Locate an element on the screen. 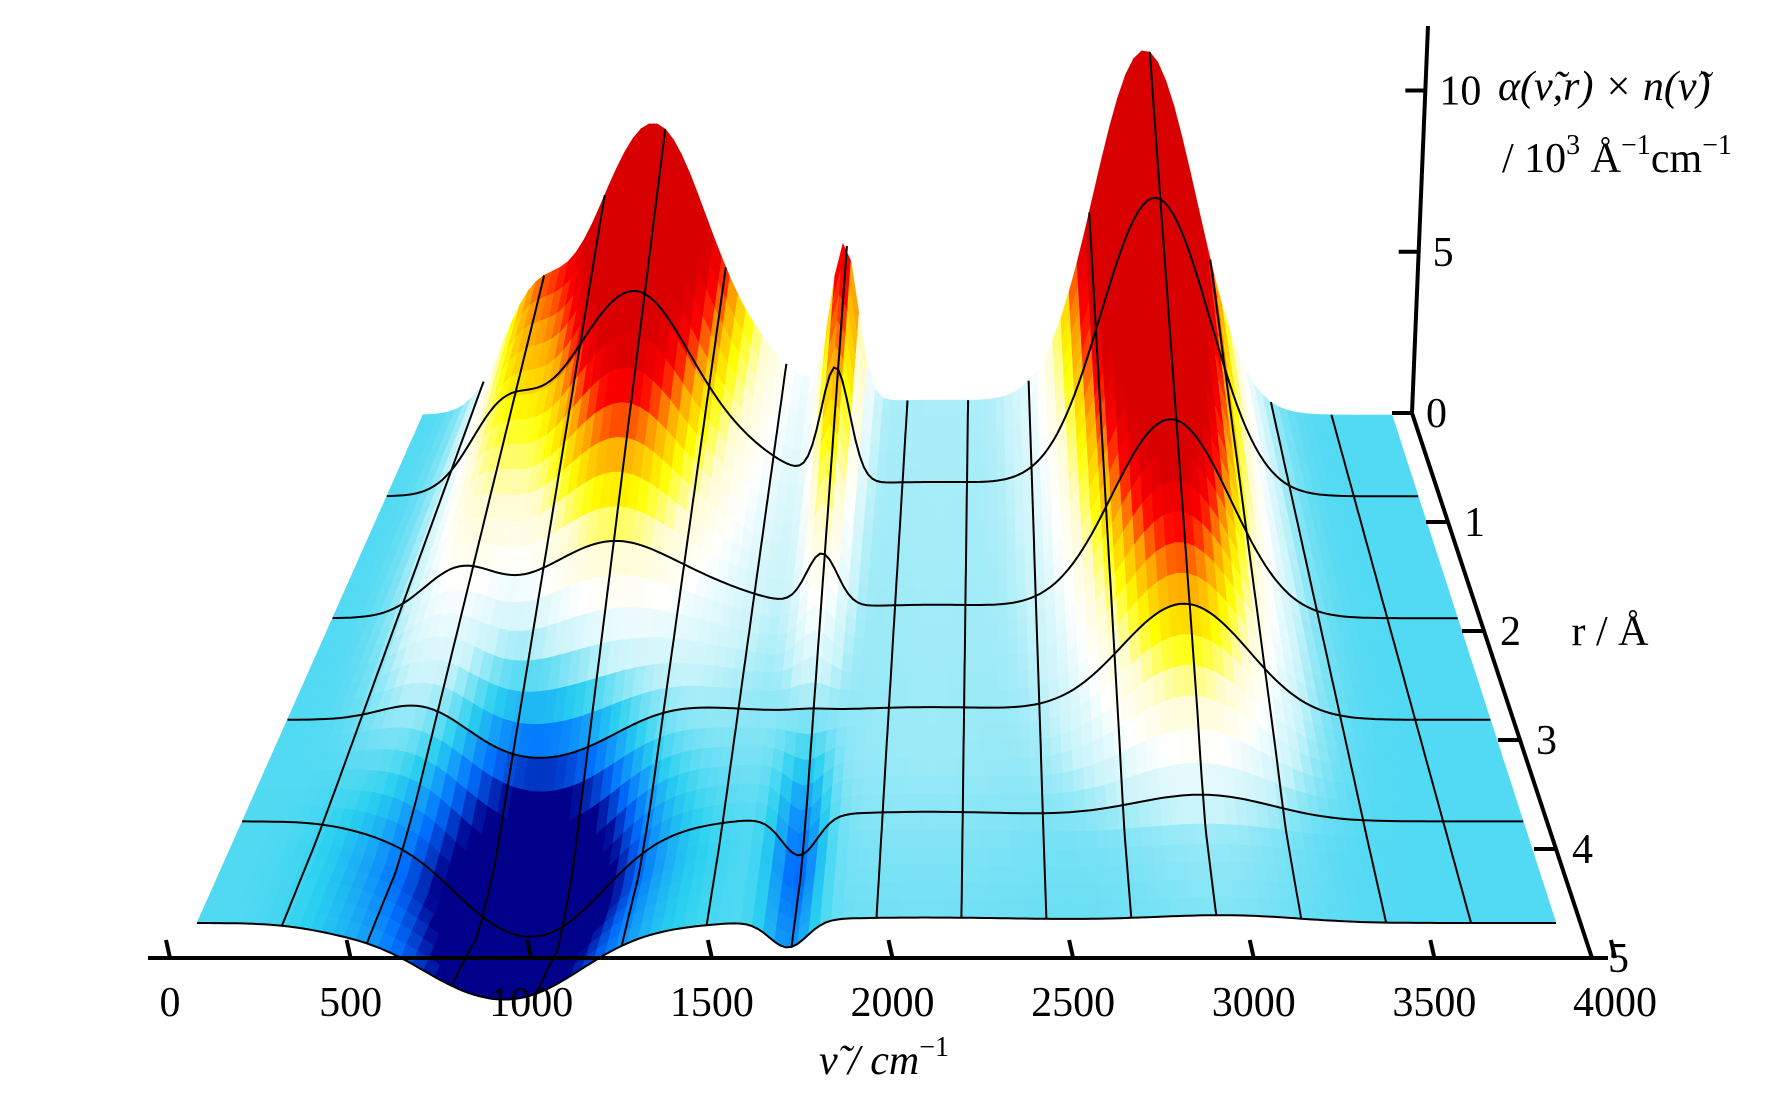 The image size is (1780, 1100). x-tick-mark is located at coordinates (168, 949).